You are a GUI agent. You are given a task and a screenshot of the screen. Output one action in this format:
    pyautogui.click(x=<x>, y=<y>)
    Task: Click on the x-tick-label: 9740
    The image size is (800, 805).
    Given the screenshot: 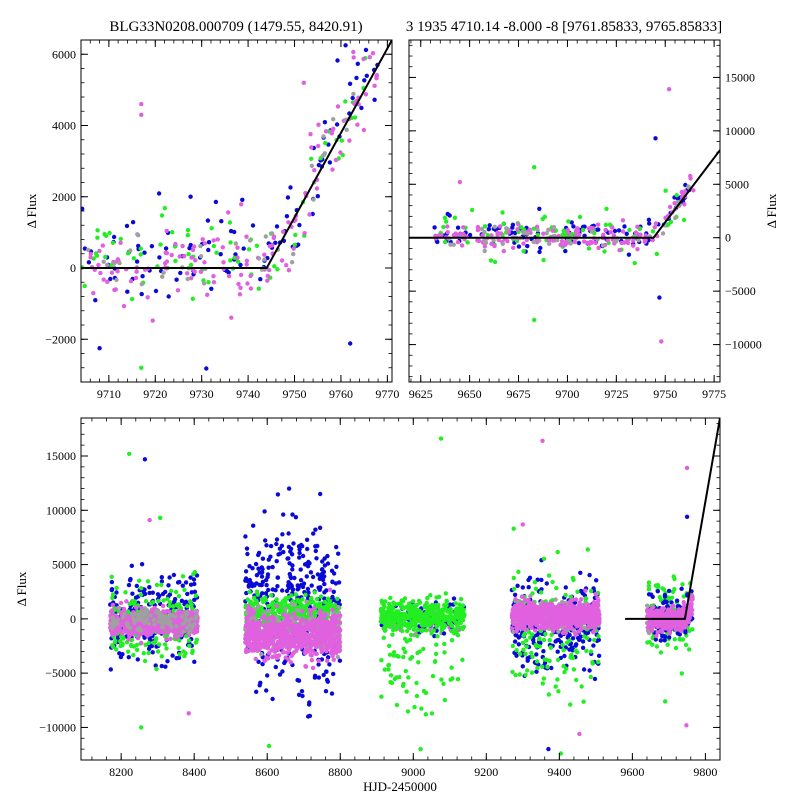 What is the action you would take?
    pyautogui.click(x=248, y=394)
    